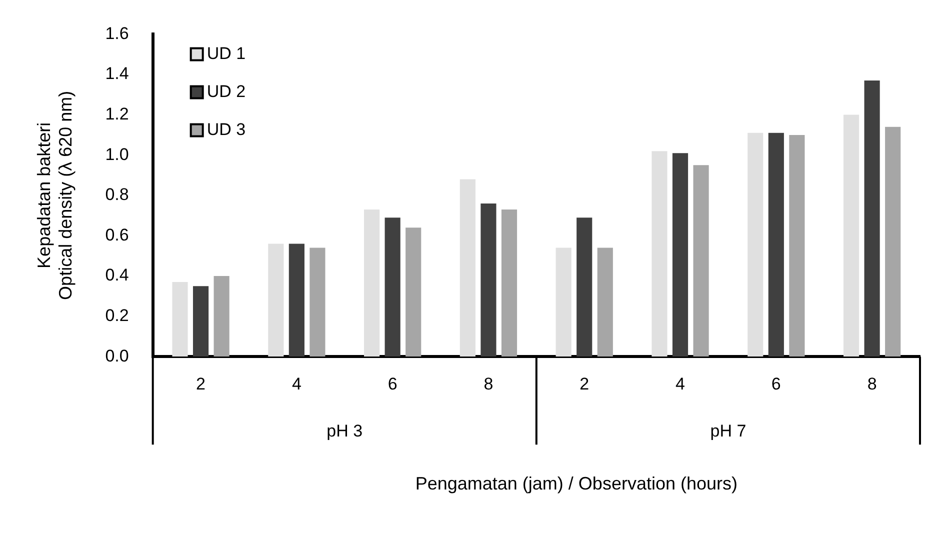 This screenshot has width=932, height=533. I want to click on y-tick-label: 0.6, so click(117, 234).